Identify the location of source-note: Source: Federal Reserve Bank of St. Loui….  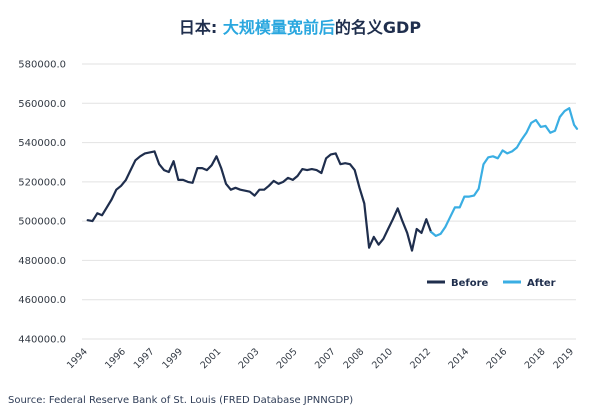
(180, 400).